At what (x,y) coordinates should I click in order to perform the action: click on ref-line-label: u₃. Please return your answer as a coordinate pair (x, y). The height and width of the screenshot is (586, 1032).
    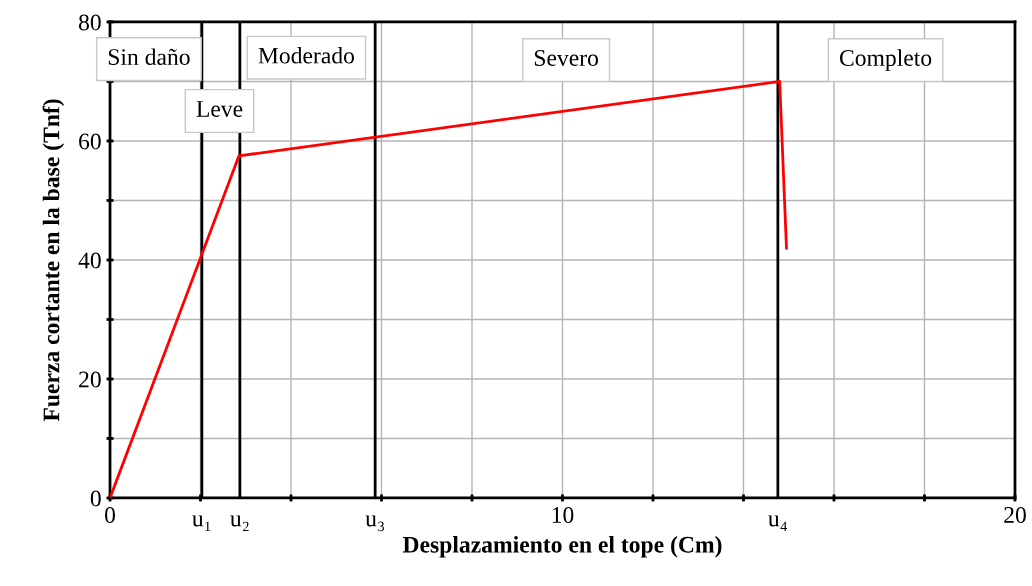
    Looking at the image, I should click on (374, 523).